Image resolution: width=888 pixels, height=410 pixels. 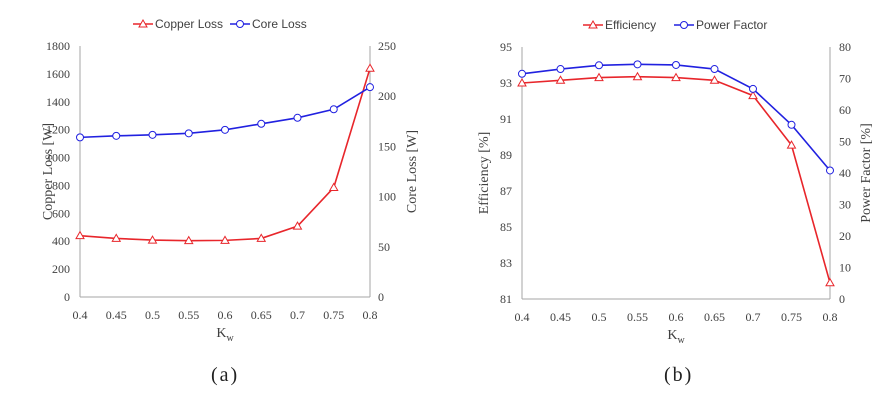 I want to click on left-y-tick-label: 800, so click(x=61, y=185).